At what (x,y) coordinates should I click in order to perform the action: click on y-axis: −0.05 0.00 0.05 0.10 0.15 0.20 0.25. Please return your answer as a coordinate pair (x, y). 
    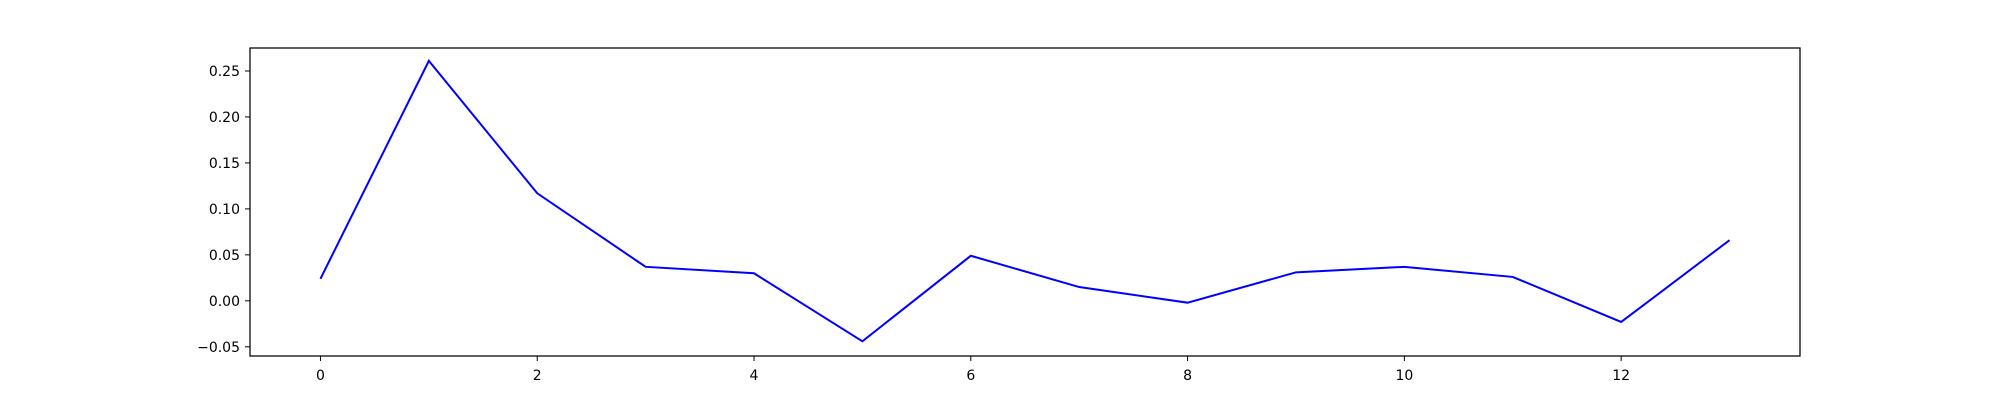
    Looking at the image, I should click on (223, 210).